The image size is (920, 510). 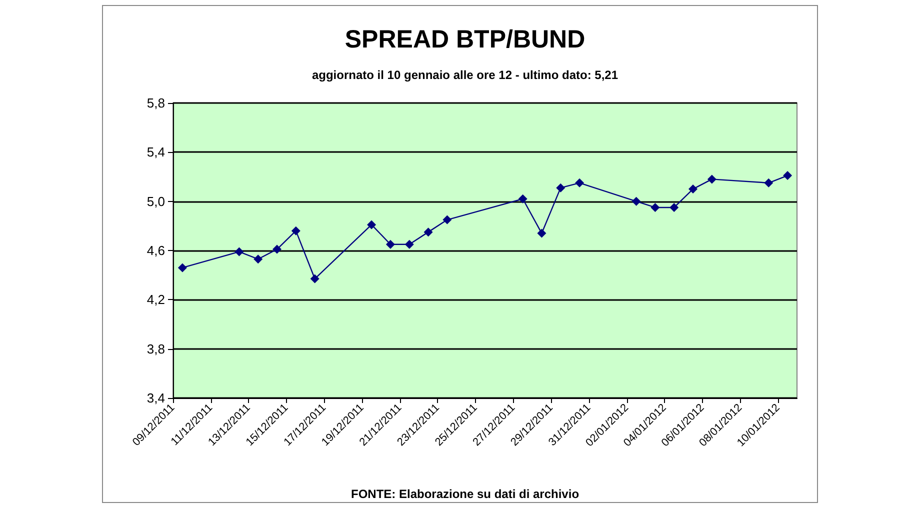 What do you see at coordinates (155, 398) in the screenshot?
I see `y-tick-label: 3,4` at bounding box center [155, 398].